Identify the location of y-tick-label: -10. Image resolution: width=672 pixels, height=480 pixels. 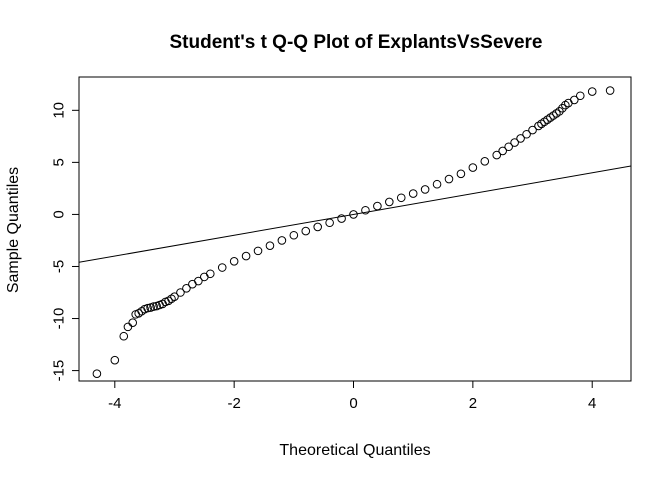
(59, 319).